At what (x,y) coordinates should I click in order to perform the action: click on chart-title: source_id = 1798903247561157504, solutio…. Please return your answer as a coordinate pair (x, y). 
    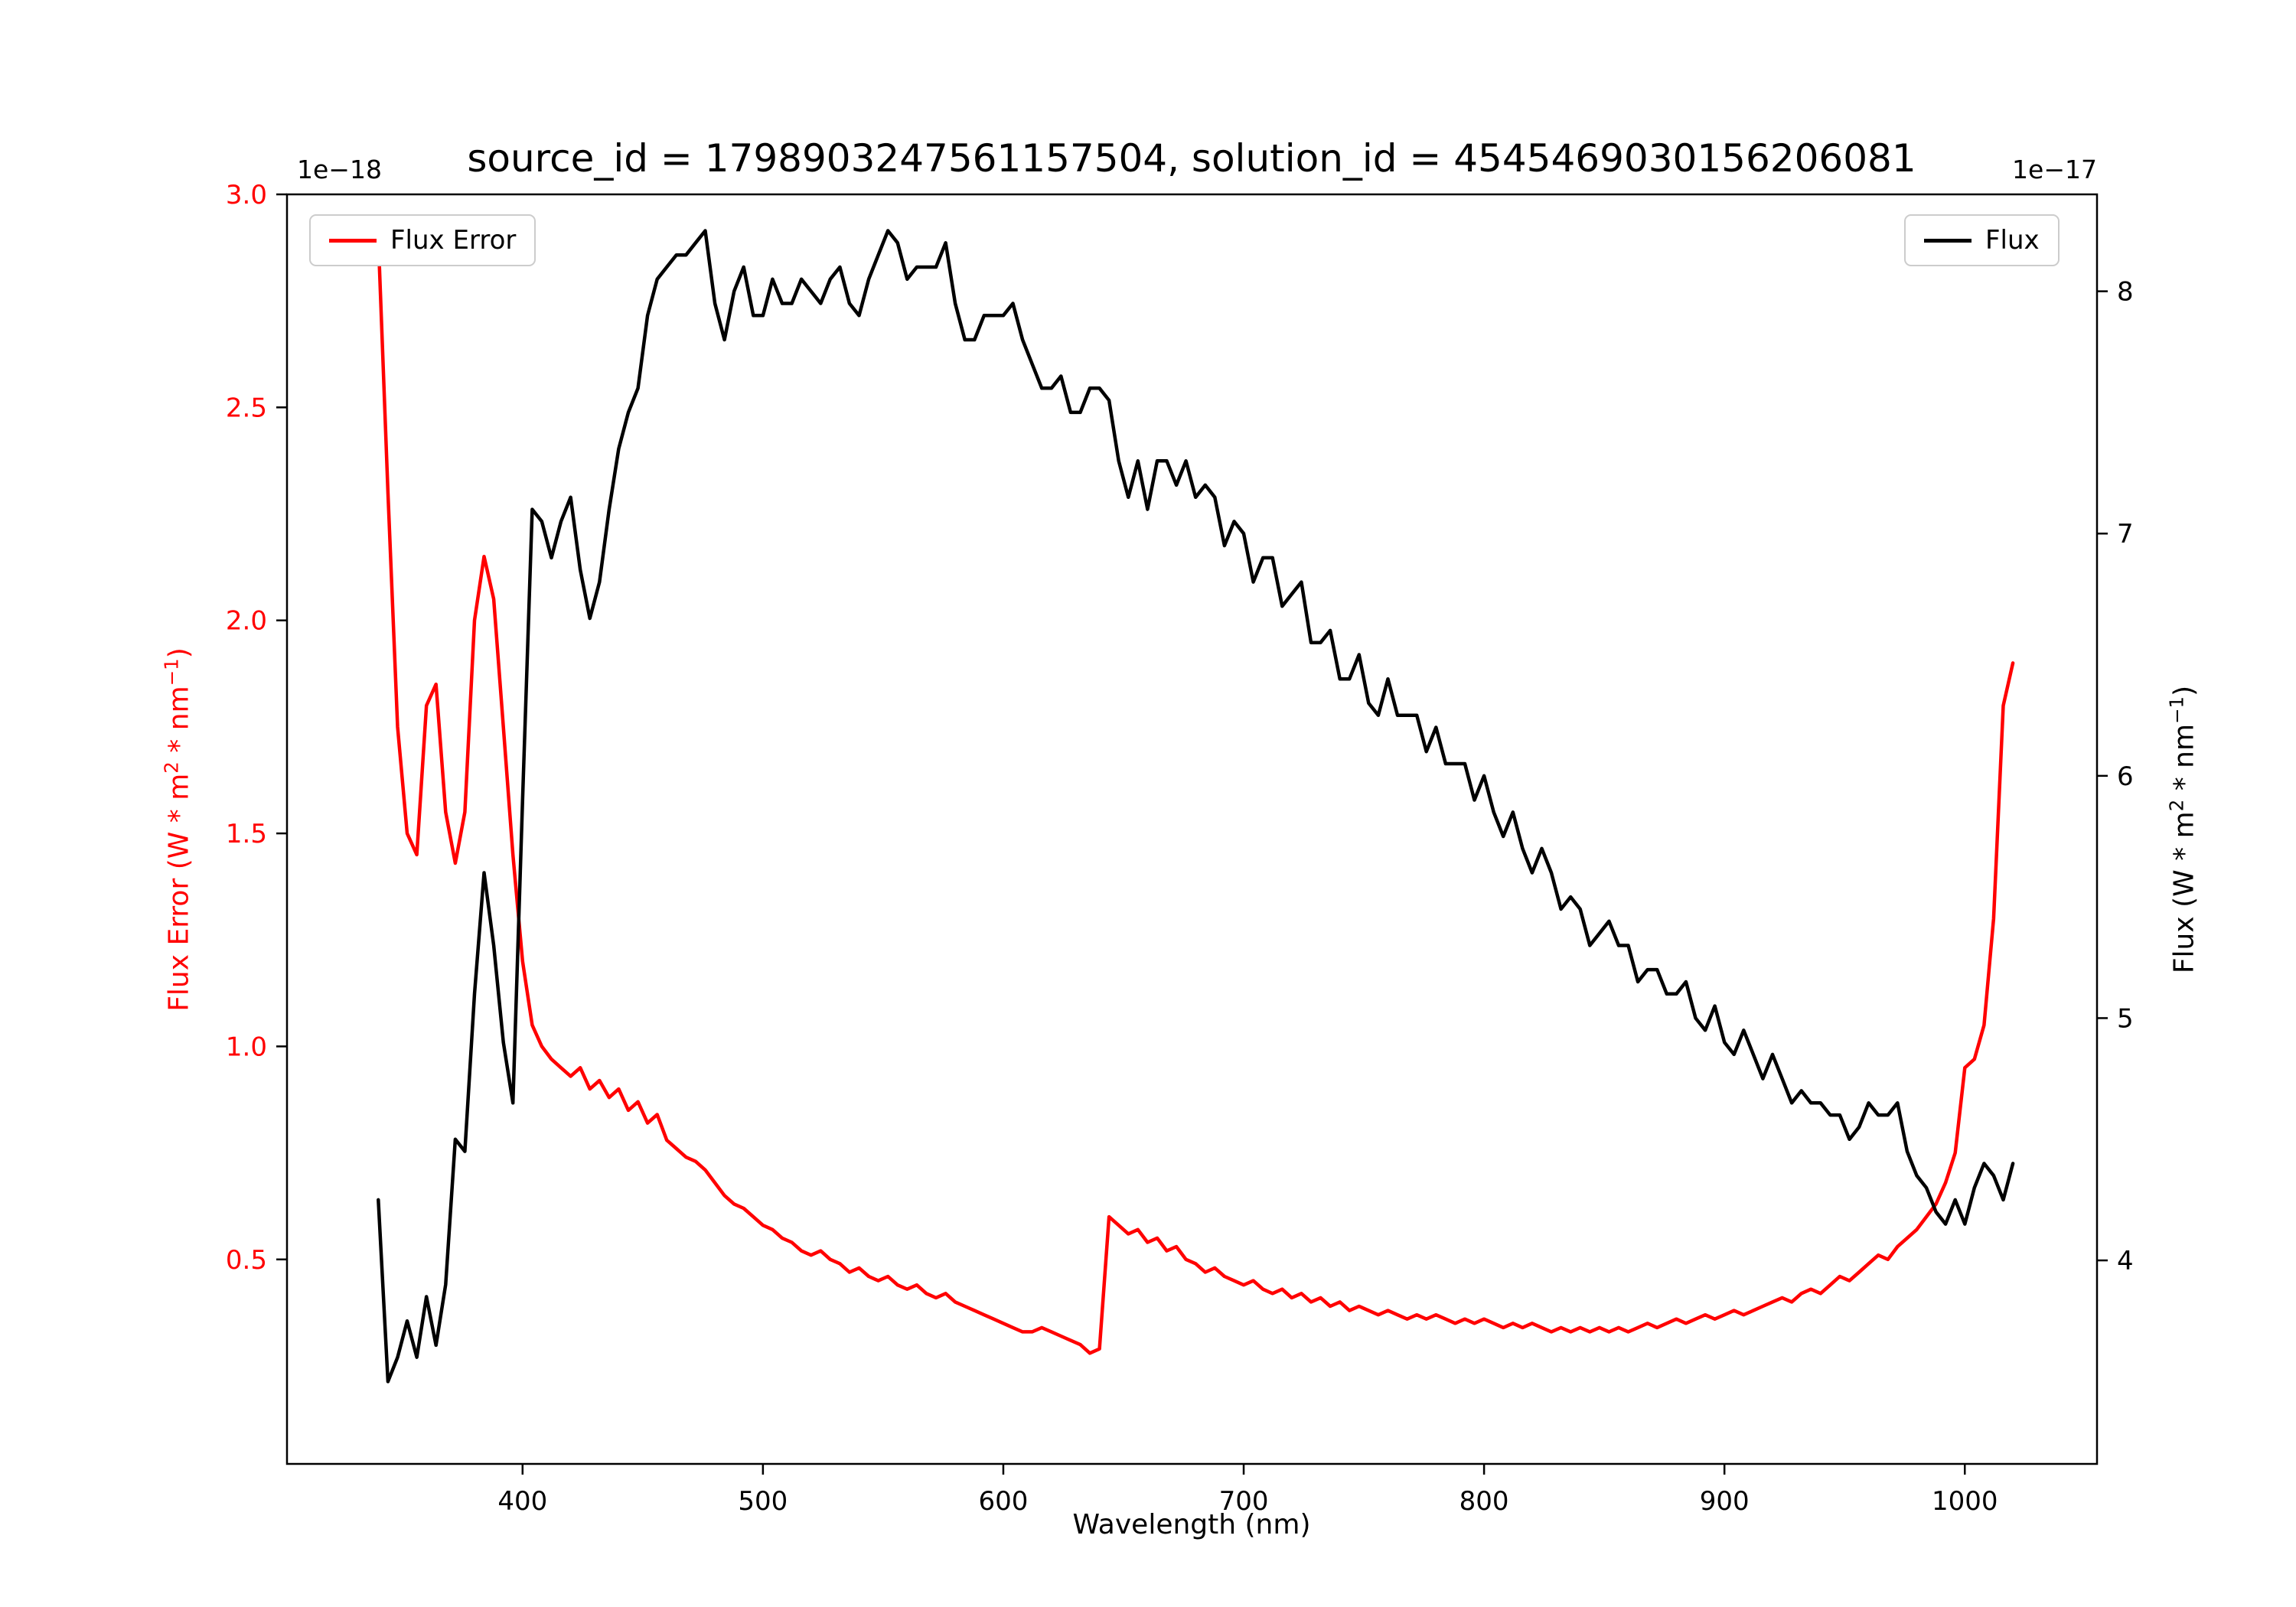
    Looking at the image, I should click on (1191, 158).